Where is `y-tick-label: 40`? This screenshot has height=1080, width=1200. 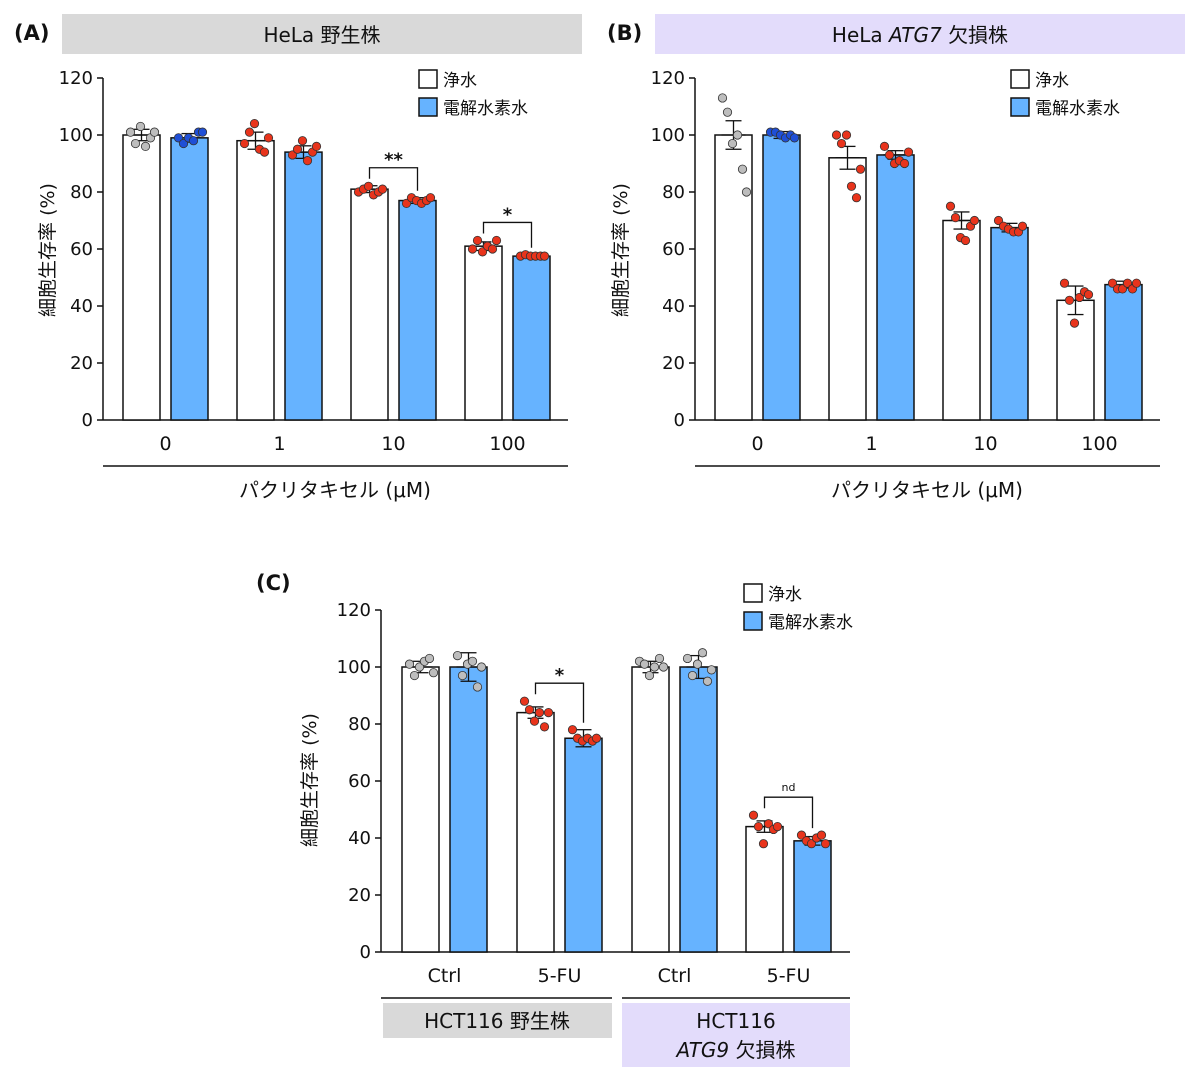 y-tick-label: 40 is located at coordinates (359, 838).